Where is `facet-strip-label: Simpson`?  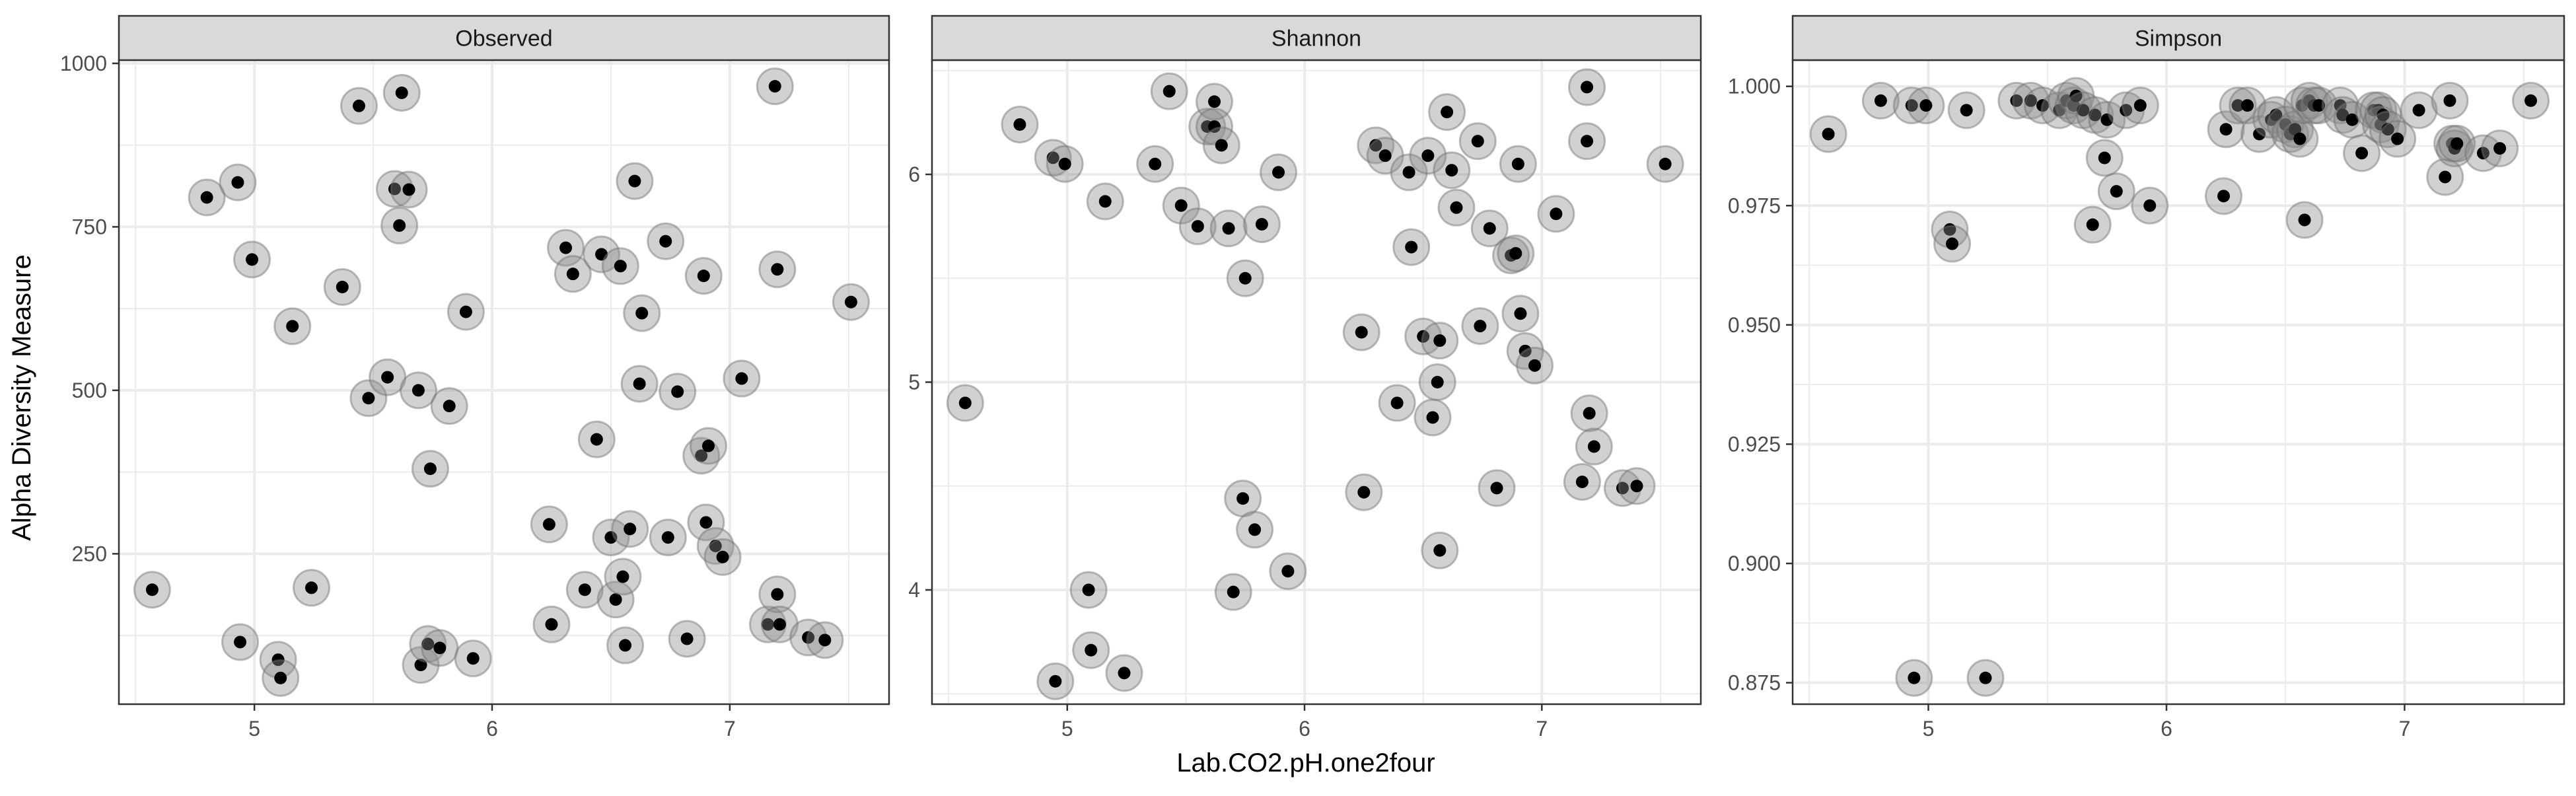
facet-strip-label: Simpson is located at coordinates (2178, 39).